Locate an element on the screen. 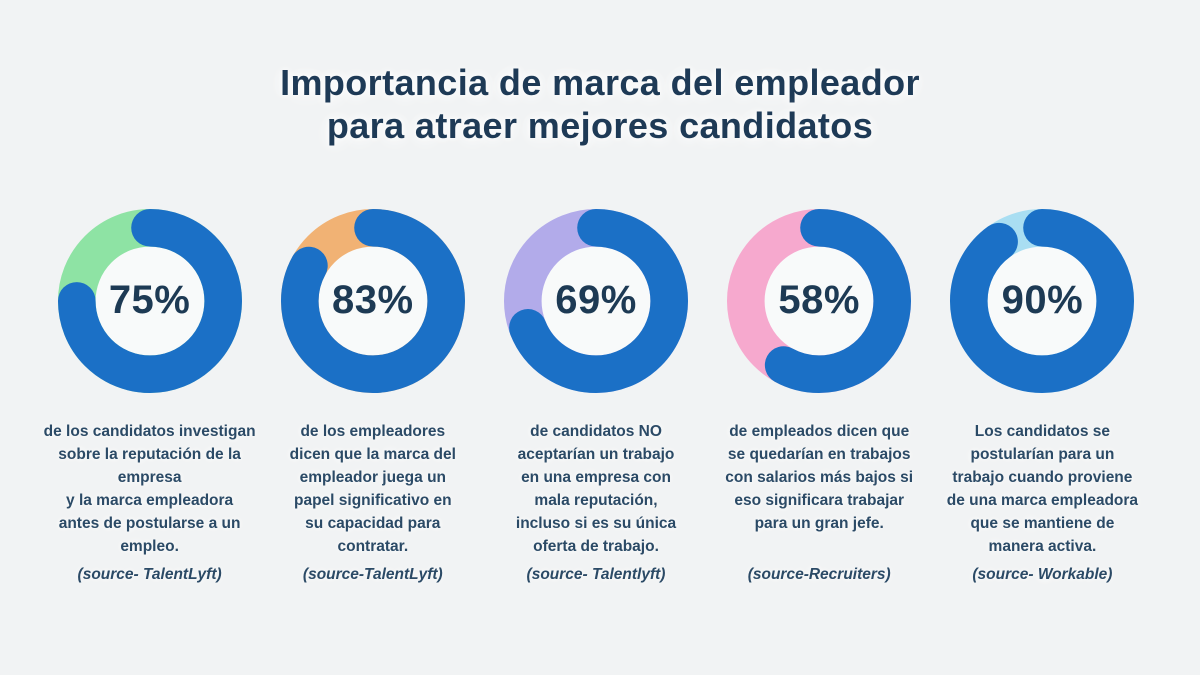  donut-chart-69: 69% is located at coordinates (596, 301).